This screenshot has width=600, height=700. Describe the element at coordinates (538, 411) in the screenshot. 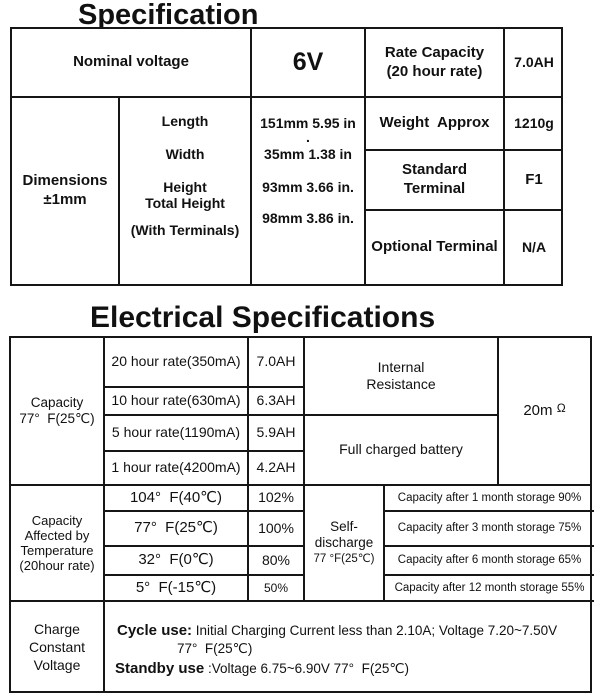

I see `resistance-number: 20m` at that location.